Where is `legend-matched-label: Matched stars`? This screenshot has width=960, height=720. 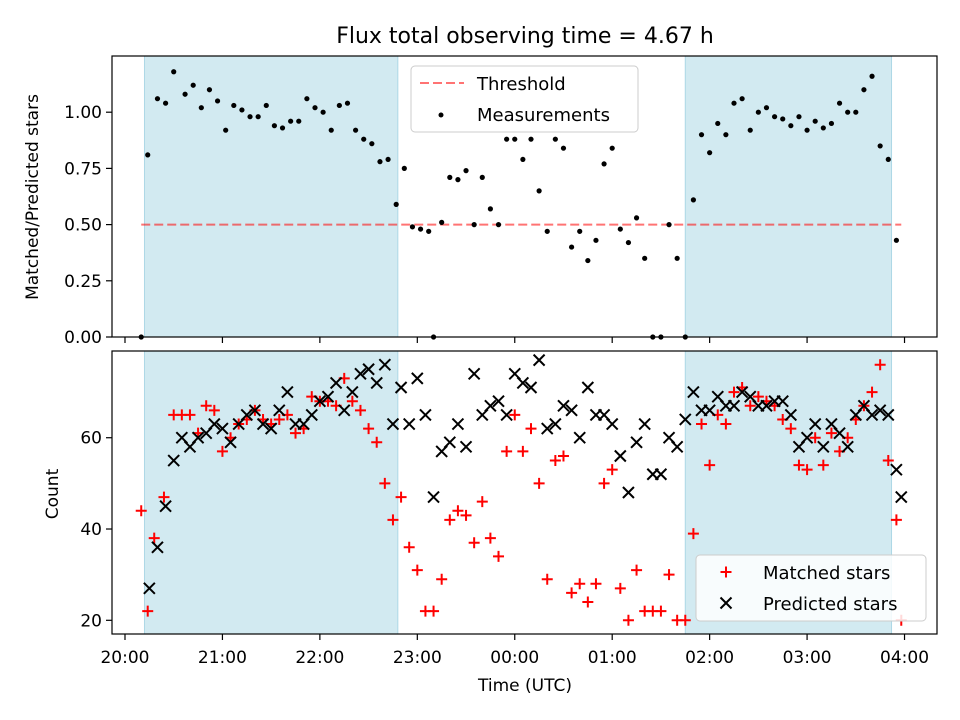 legend-matched-label: Matched stars is located at coordinates (826, 573).